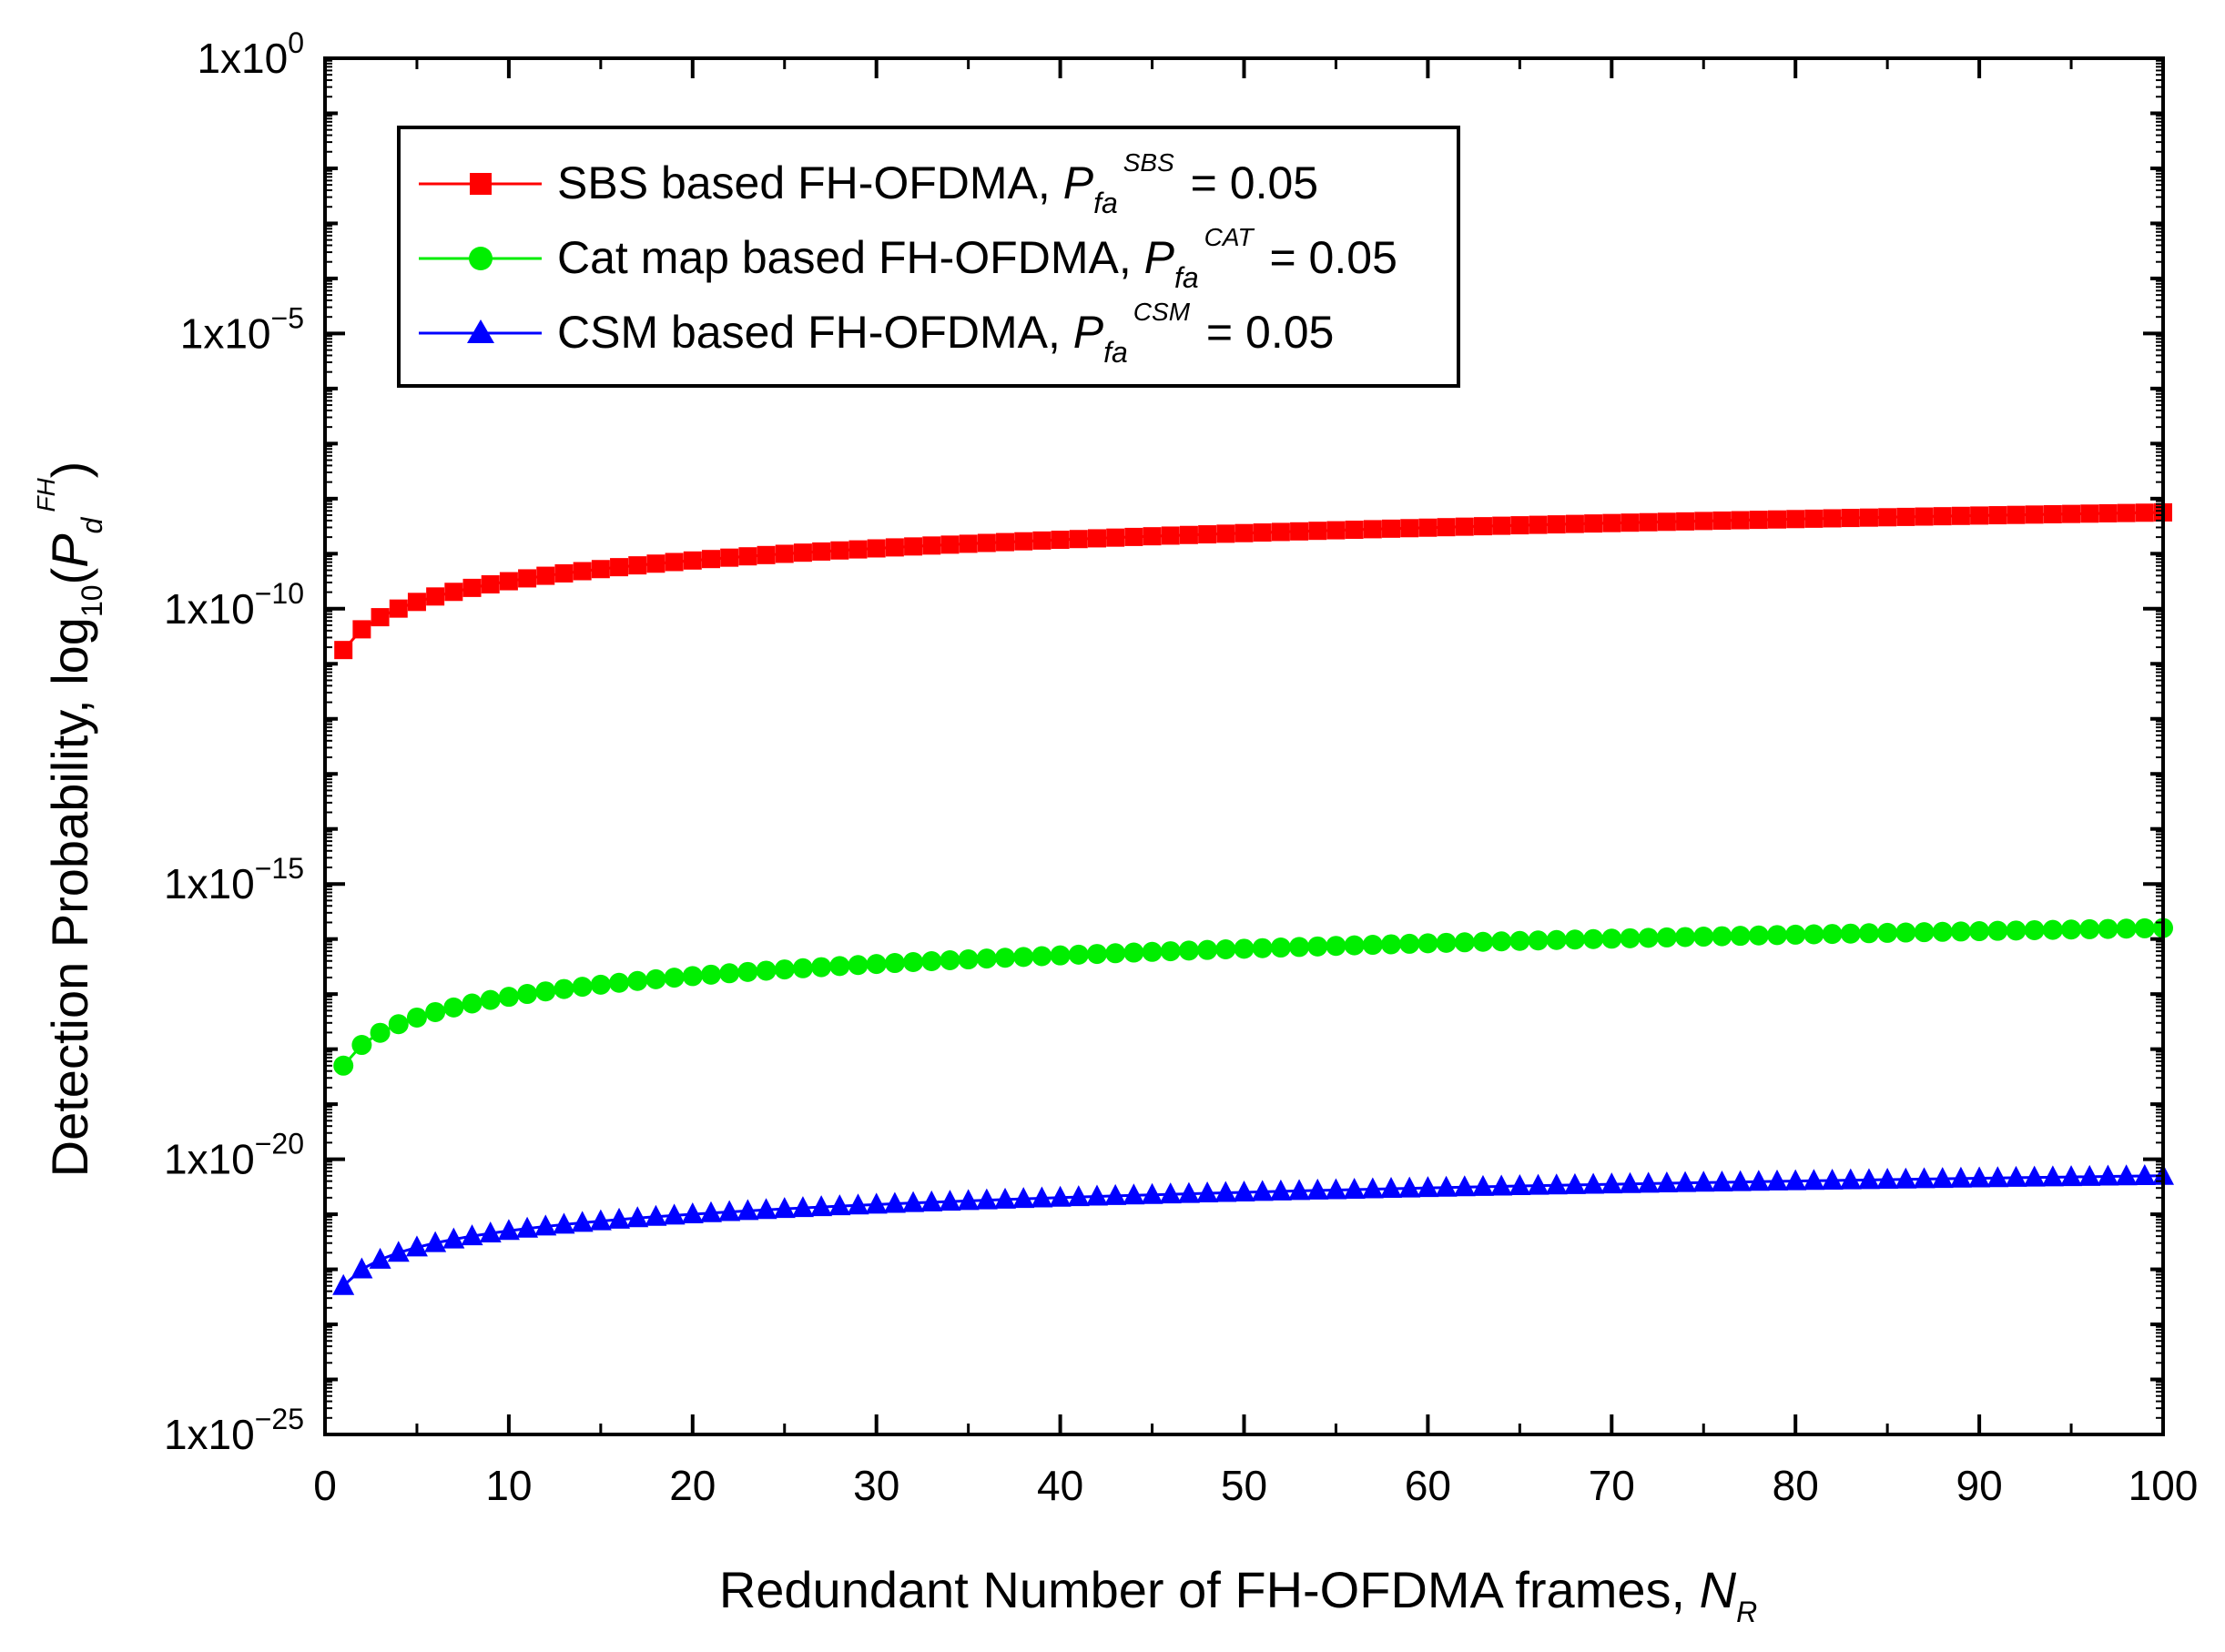  I want to click on series-square, so click(1253, 581).